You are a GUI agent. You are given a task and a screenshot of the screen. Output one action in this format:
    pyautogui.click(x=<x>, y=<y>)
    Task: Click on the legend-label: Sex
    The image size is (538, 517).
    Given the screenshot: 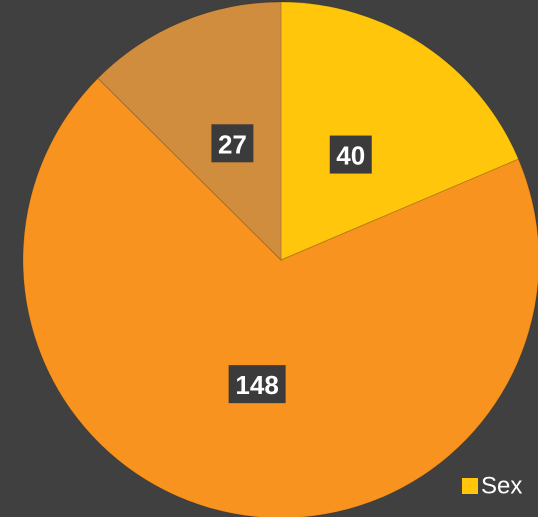 What is the action you would take?
    pyautogui.click(x=501, y=486)
    